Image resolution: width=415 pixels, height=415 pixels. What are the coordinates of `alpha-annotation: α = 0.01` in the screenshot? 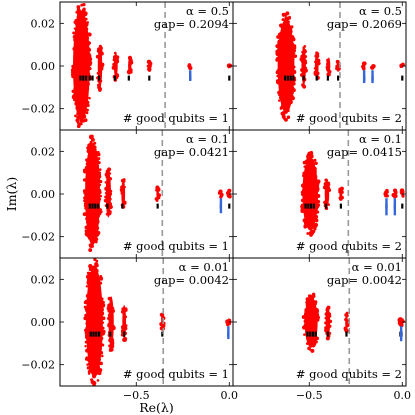 It's located at (204, 267).